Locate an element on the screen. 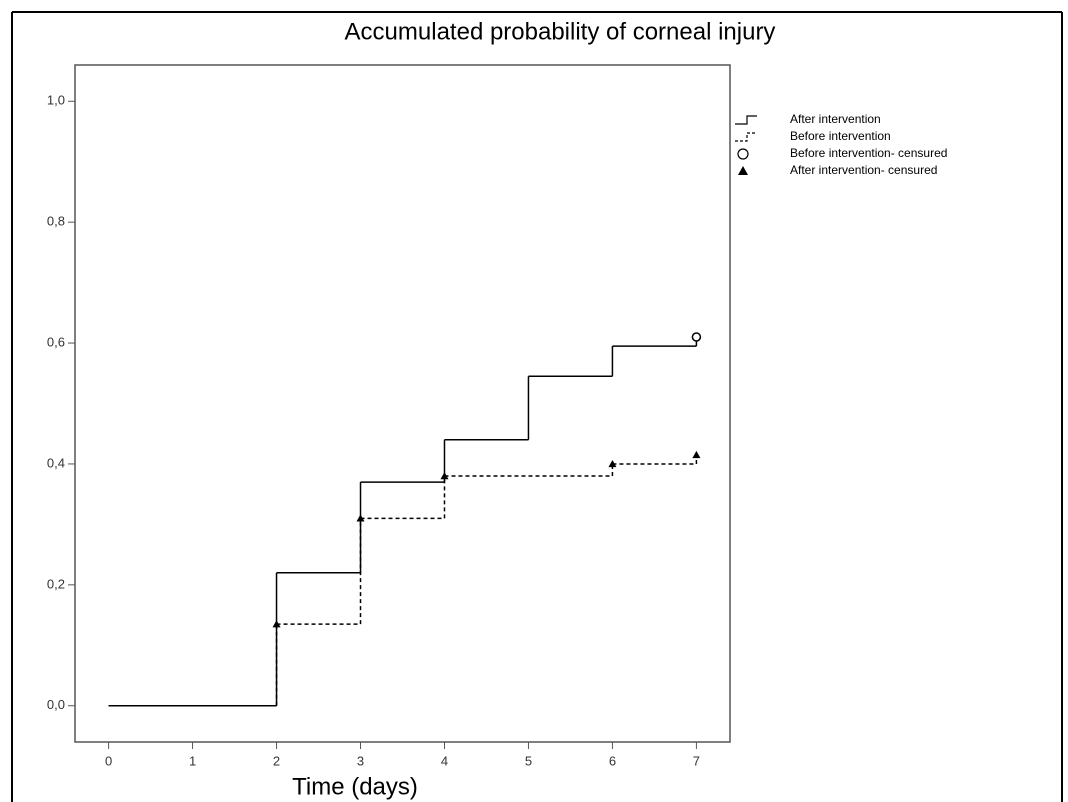  legend-label: Before intervention- censured is located at coordinates (868, 153).